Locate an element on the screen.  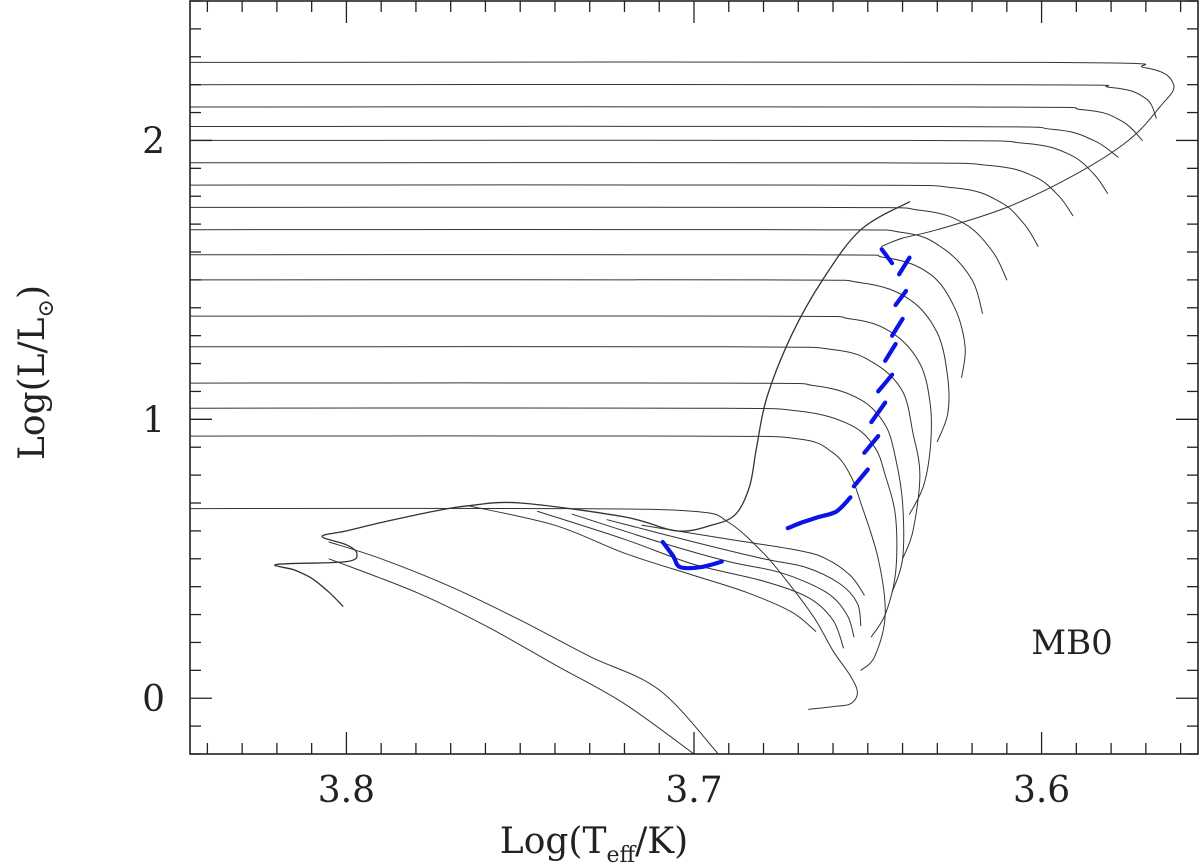
y-tick-label-1: 1 is located at coordinates (153, 420).